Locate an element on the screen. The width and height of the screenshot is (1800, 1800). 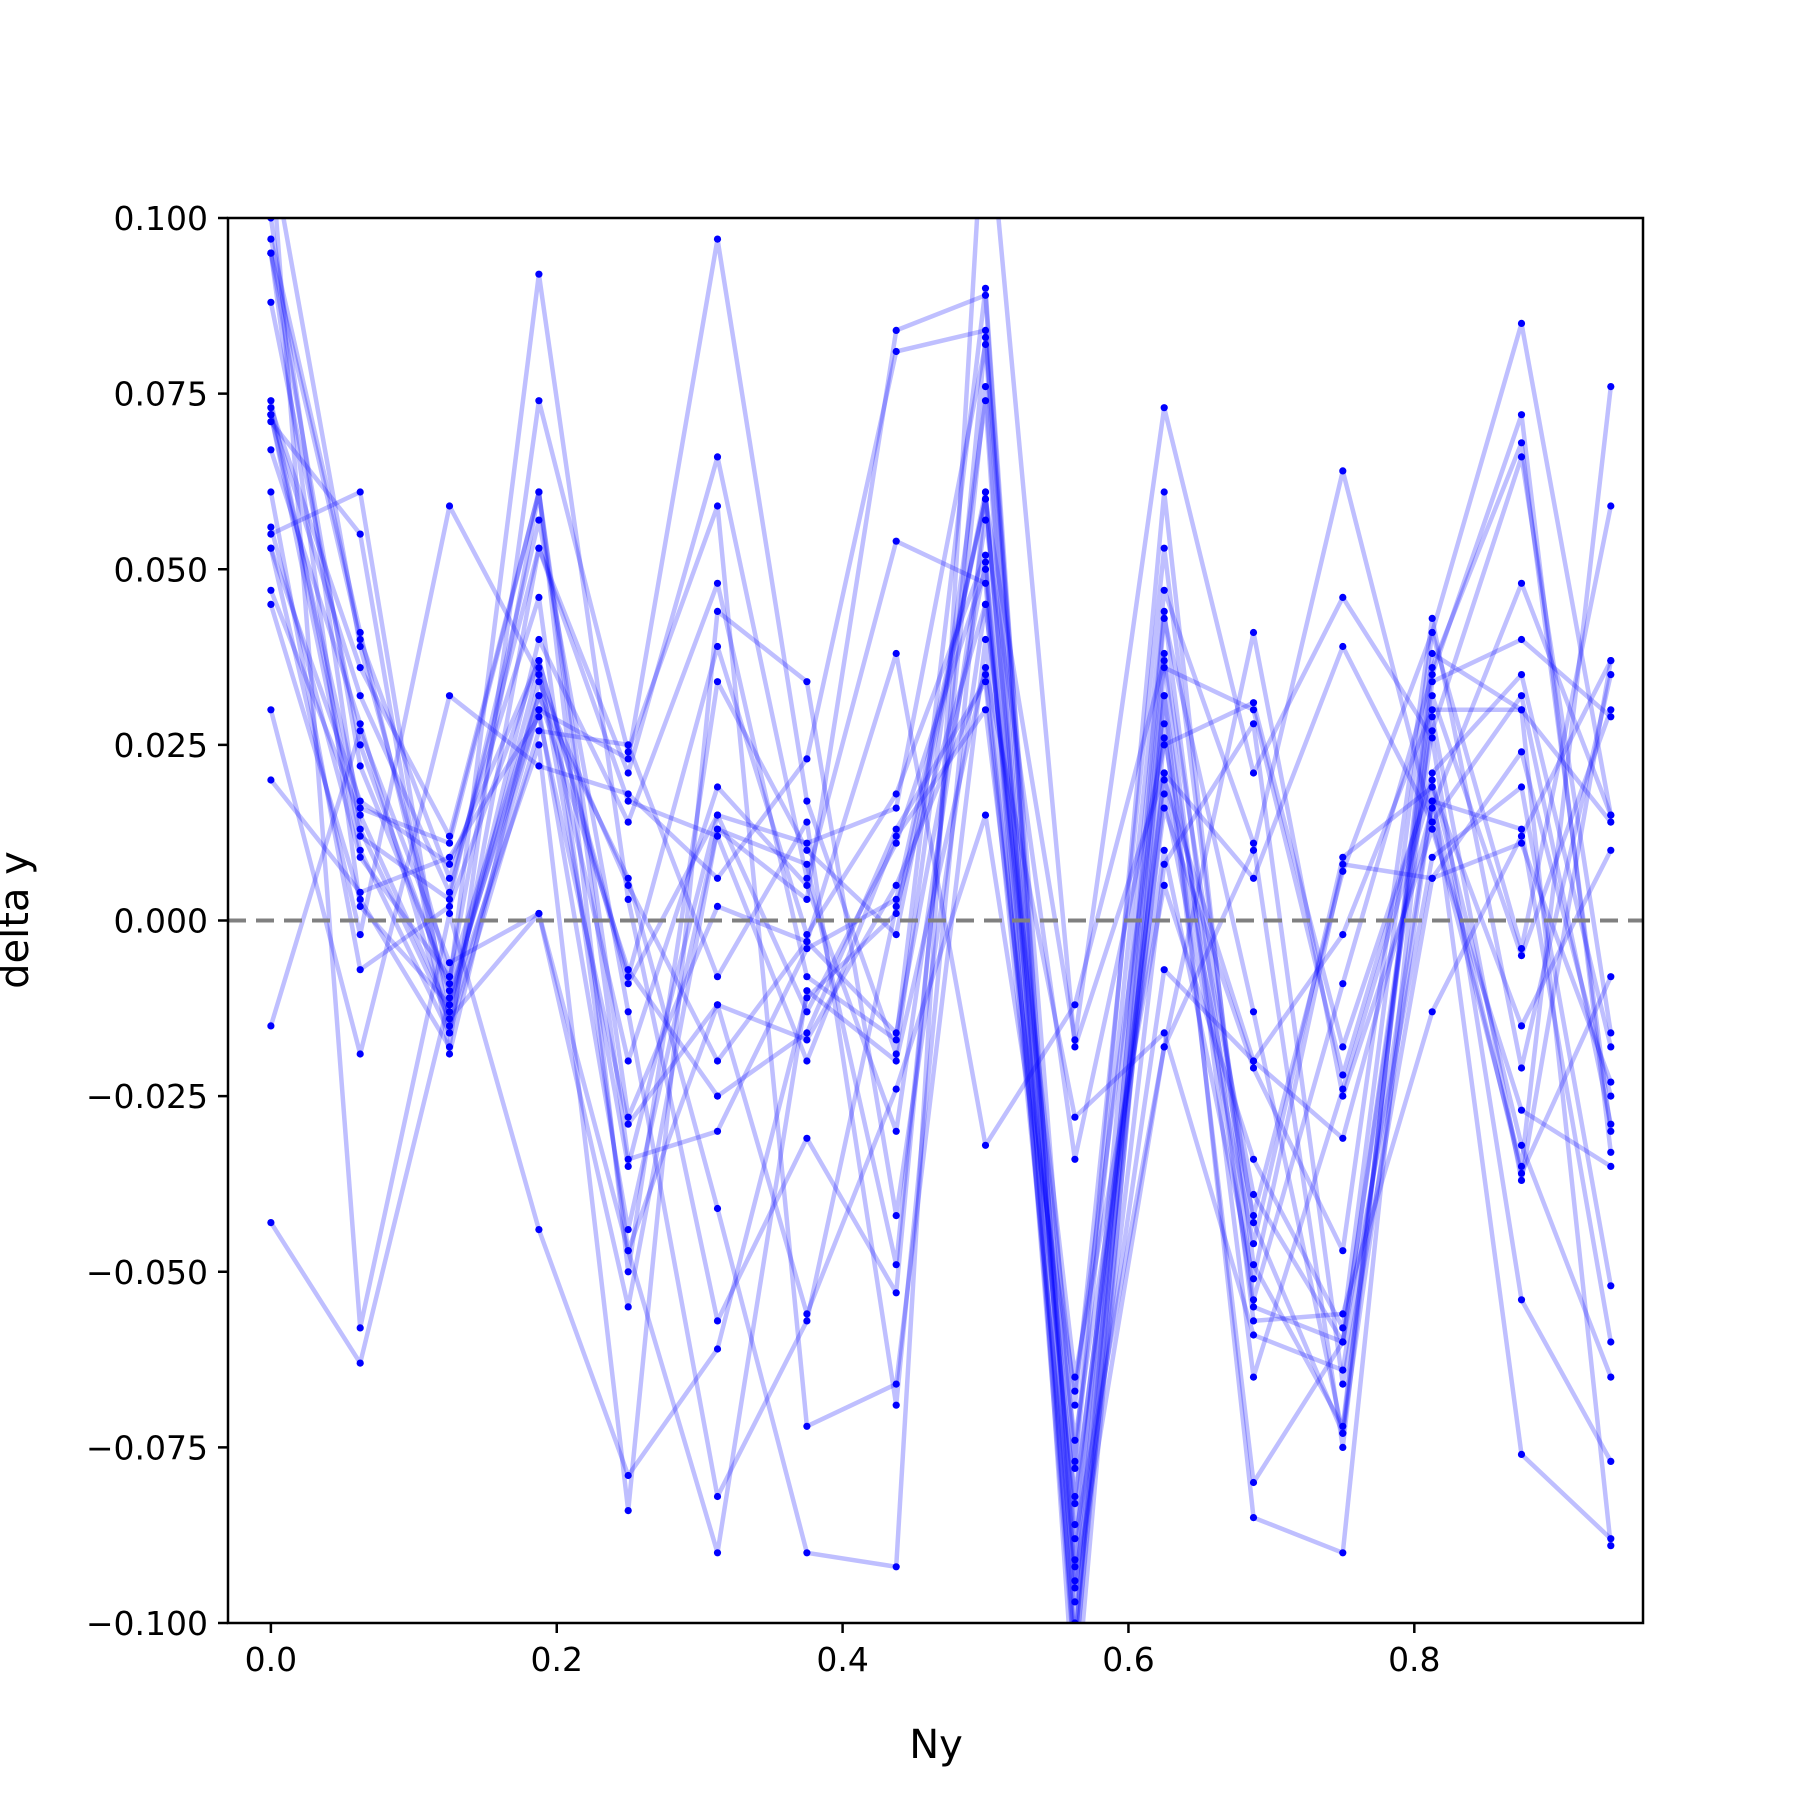
y-tick-label: 0.050 is located at coordinates (161, 569).